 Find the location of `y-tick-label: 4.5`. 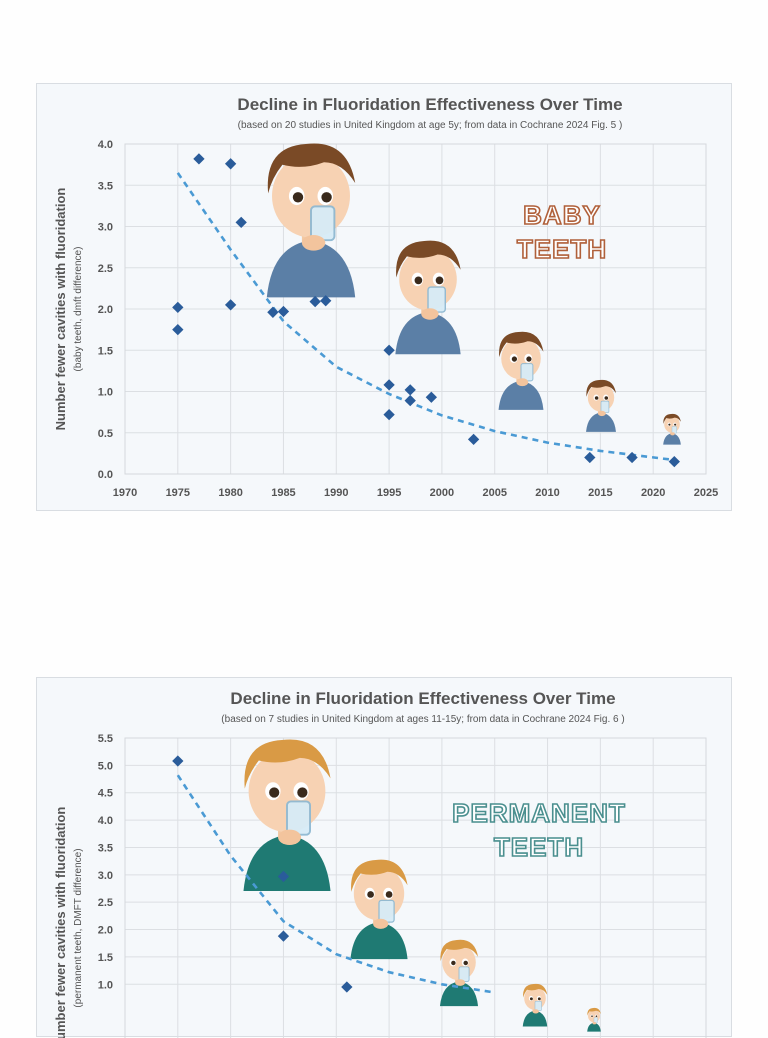

y-tick-label: 4.5 is located at coordinates (105, 794).